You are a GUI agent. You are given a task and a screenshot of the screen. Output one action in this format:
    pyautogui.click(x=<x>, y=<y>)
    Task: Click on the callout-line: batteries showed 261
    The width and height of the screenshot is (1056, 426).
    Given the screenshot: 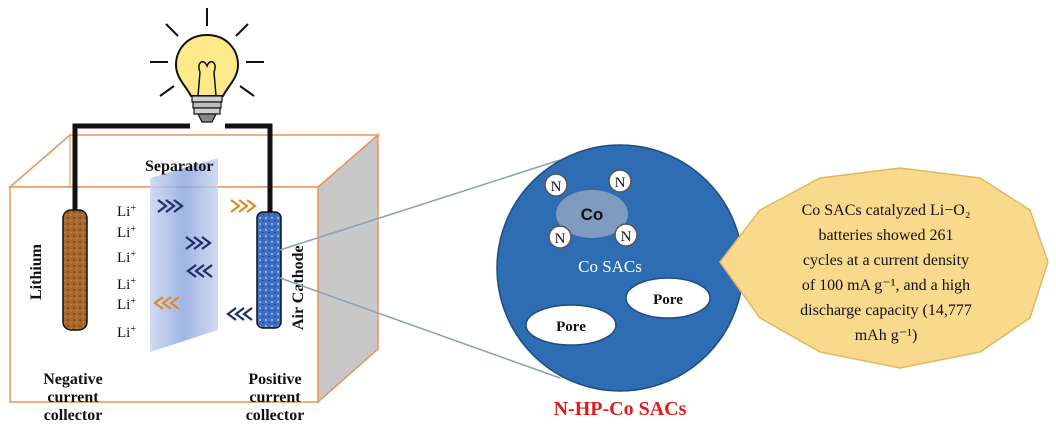 What is the action you would take?
    pyautogui.click(x=885, y=235)
    